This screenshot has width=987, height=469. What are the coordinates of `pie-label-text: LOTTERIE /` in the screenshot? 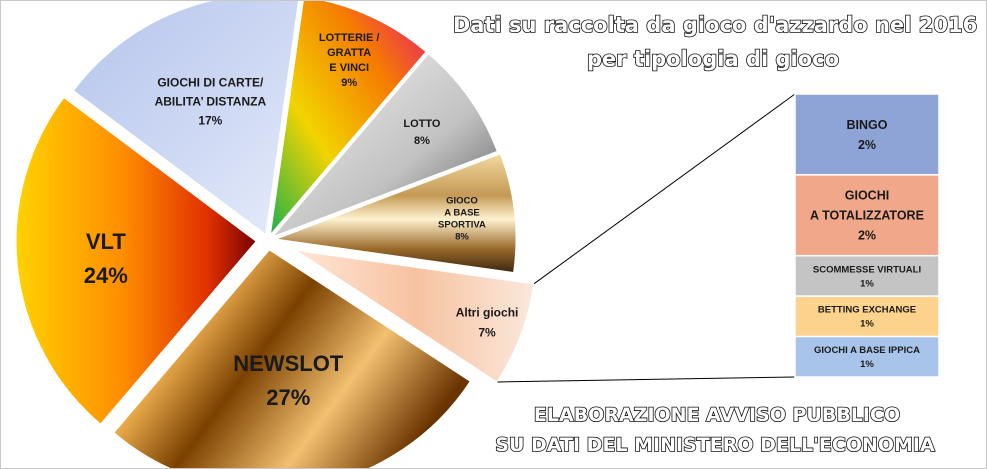 It's located at (349, 38).